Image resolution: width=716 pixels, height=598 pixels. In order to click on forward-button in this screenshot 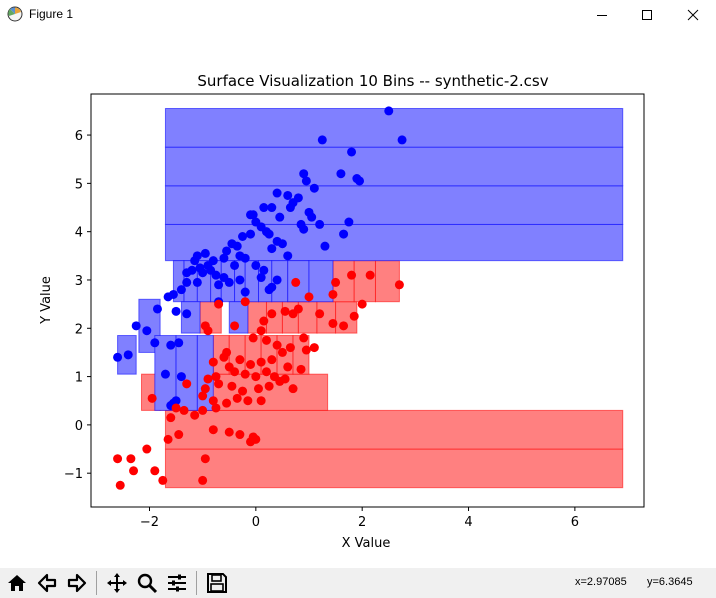, I will do `click(77, 583)`.